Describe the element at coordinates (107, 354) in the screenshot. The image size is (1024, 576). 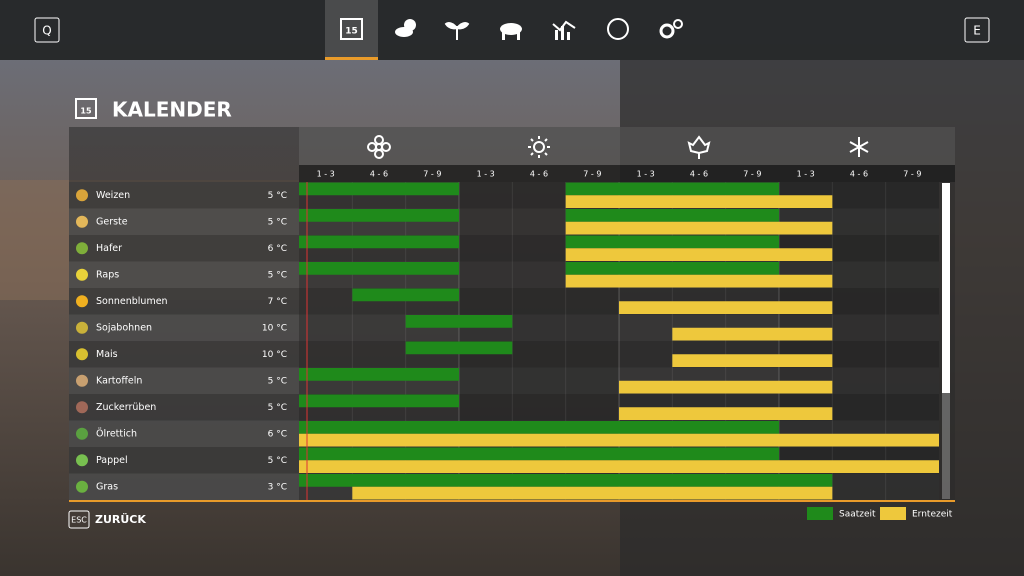
I see `crop-name: Mais` at that location.